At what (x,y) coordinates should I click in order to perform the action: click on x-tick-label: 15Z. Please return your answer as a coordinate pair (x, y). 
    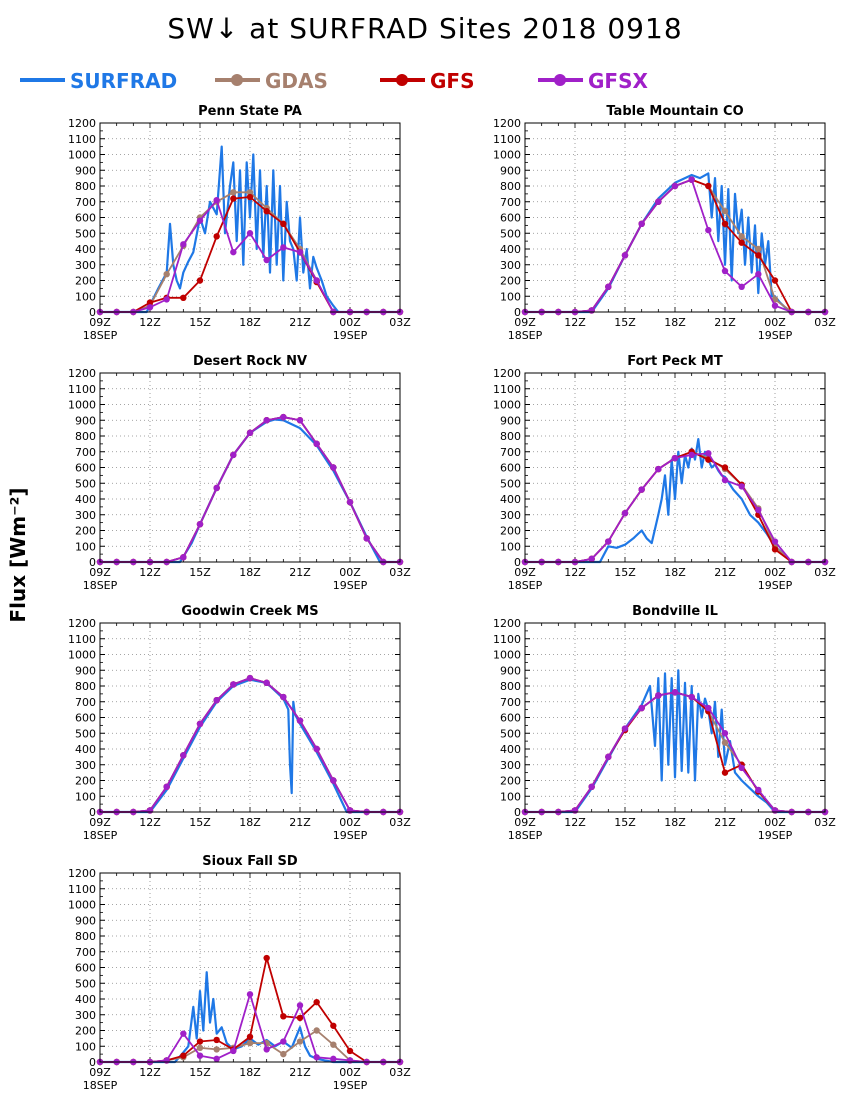
    Looking at the image, I should click on (625, 572).